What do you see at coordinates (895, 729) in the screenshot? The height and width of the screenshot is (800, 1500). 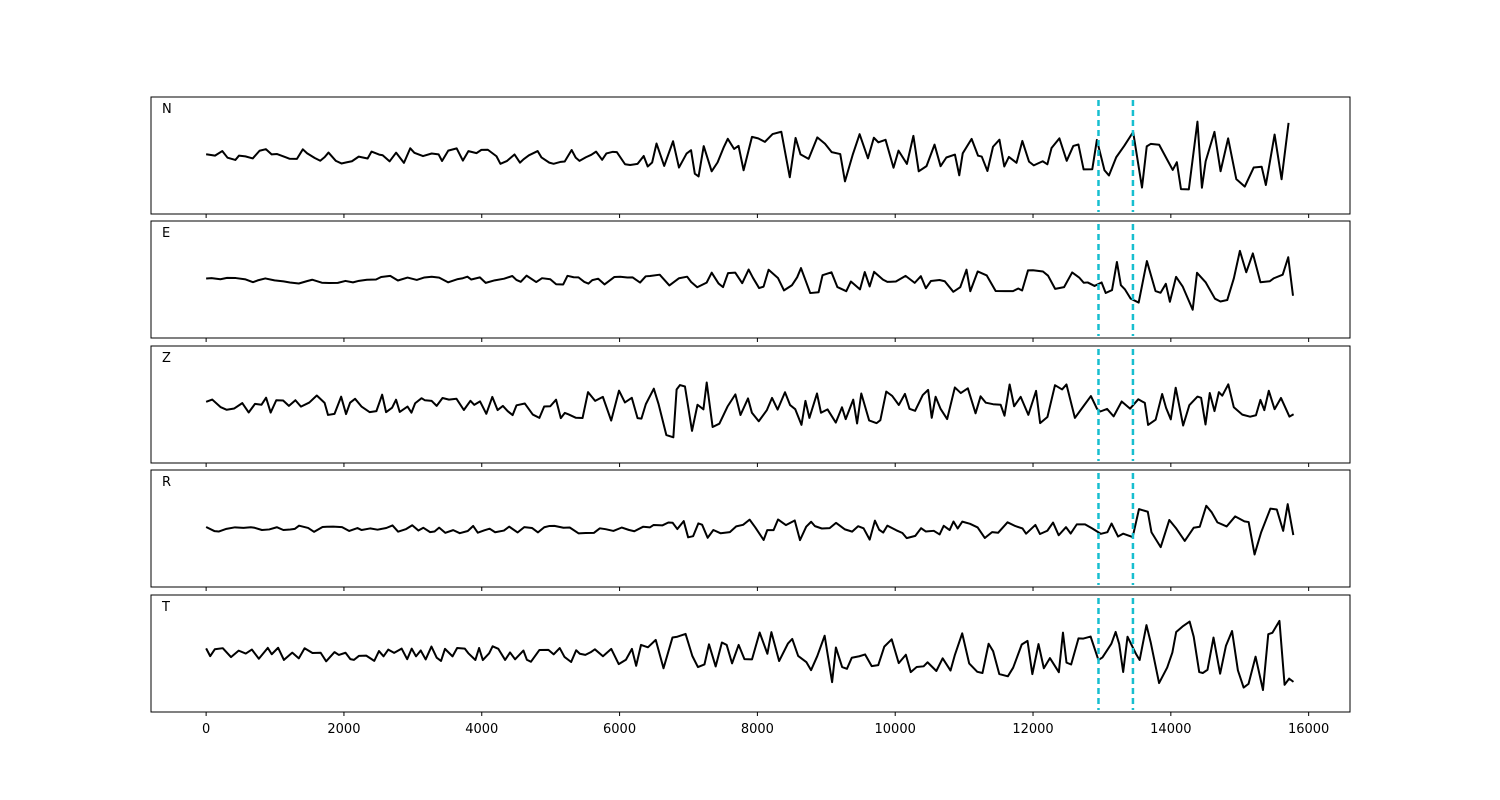 I see `x-tick-label: 10000` at bounding box center [895, 729].